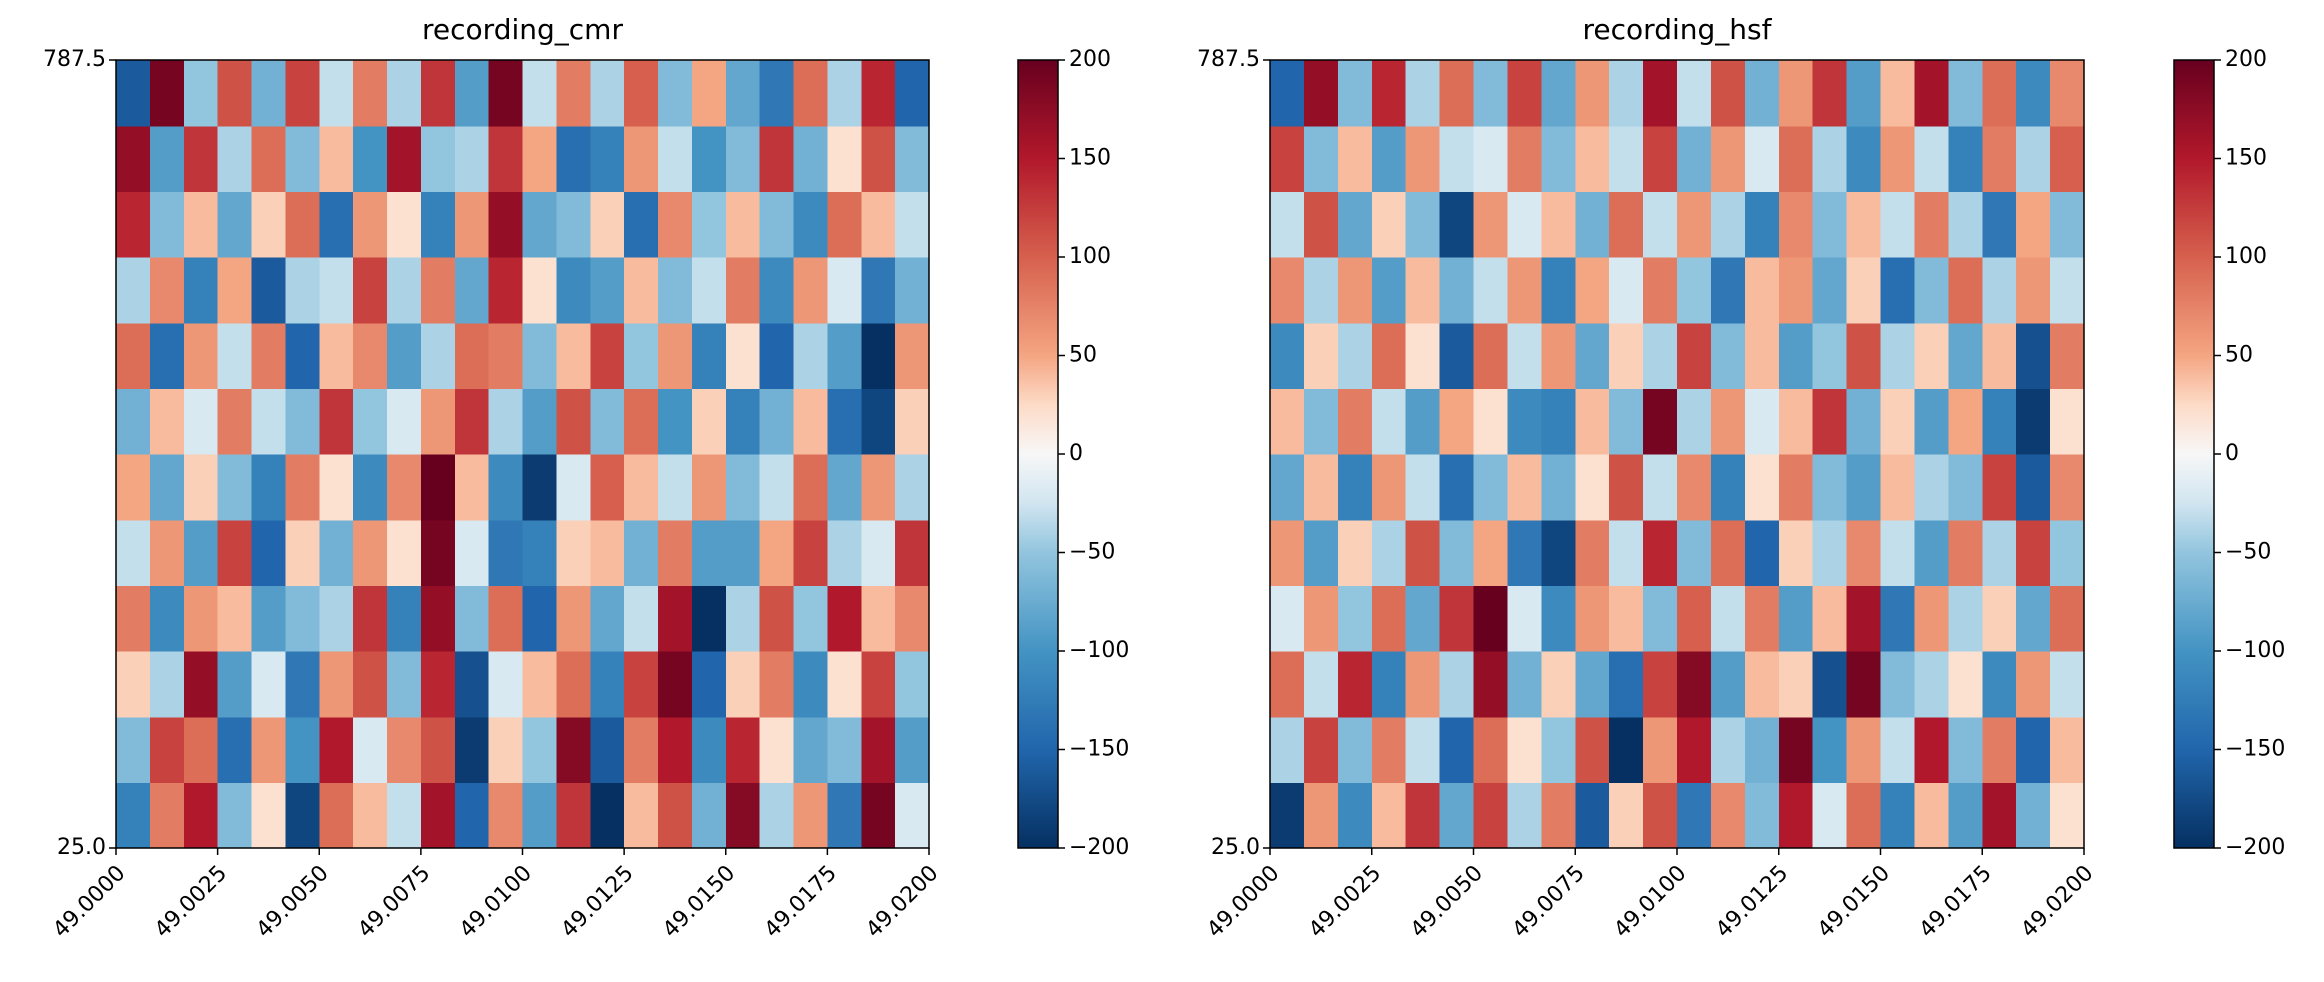 The width and height of the screenshot is (2324, 982). I want to click on colorbar-tick-label: 200, so click(1090, 59).